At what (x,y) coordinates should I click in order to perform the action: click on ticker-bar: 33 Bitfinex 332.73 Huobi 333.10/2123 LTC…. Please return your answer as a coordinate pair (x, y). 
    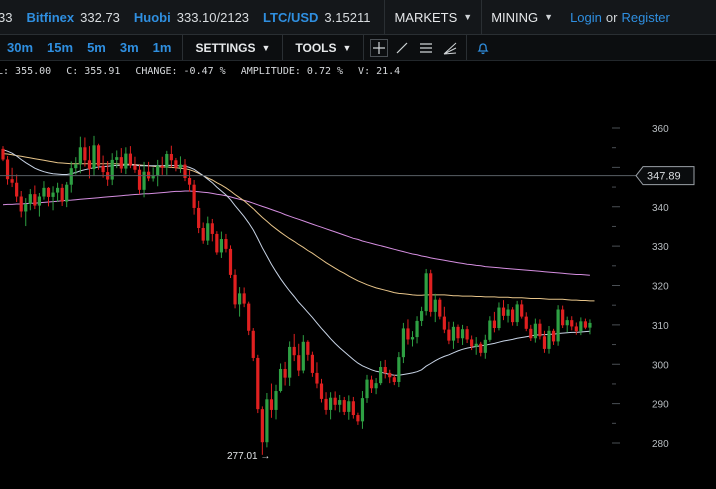
    Looking at the image, I should click on (358, 17).